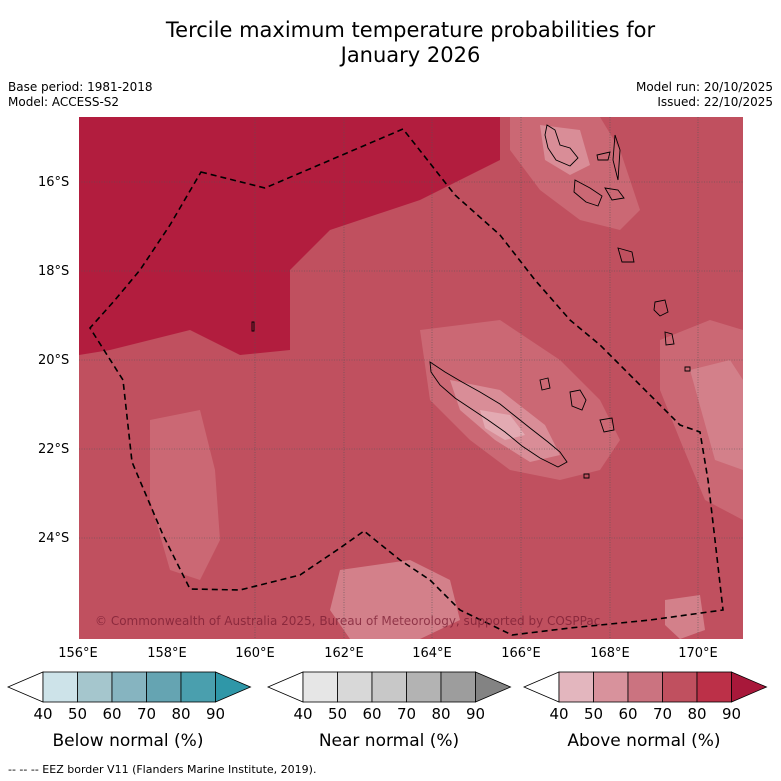 This screenshot has width=781, height=781. What do you see at coordinates (410, 55) in the screenshot?
I see `title-line-2: January 2026` at bounding box center [410, 55].